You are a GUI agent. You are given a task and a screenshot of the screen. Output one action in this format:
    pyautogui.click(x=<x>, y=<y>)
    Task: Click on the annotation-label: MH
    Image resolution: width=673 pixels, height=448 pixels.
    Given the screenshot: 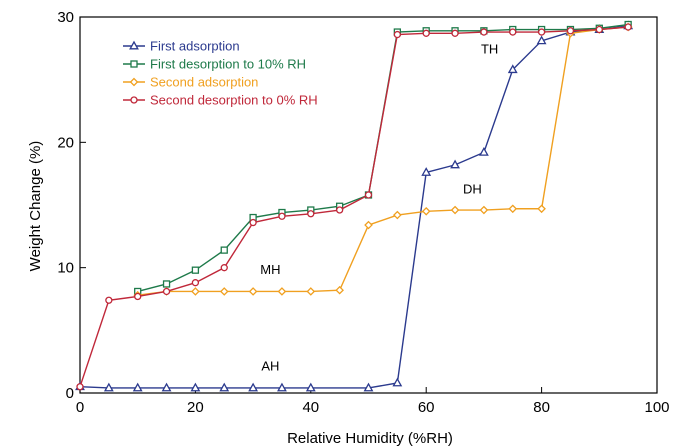 What is the action you would take?
    pyautogui.click(x=270, y=269)
    